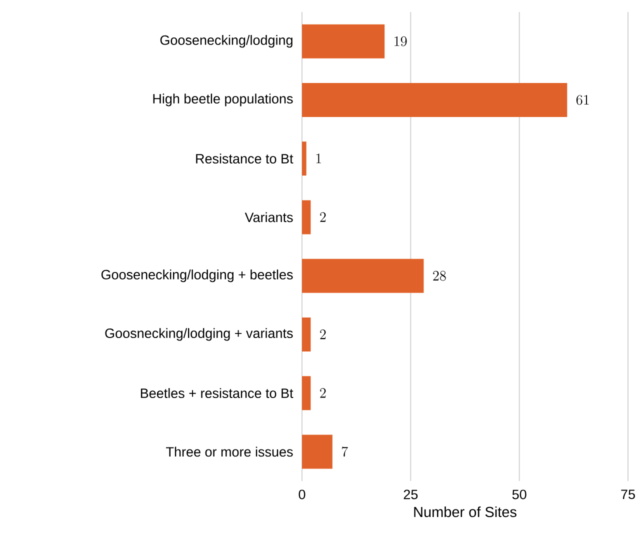 The image size is (641, 538). I want to click on x-tick-label: 0, so click(302, 495).